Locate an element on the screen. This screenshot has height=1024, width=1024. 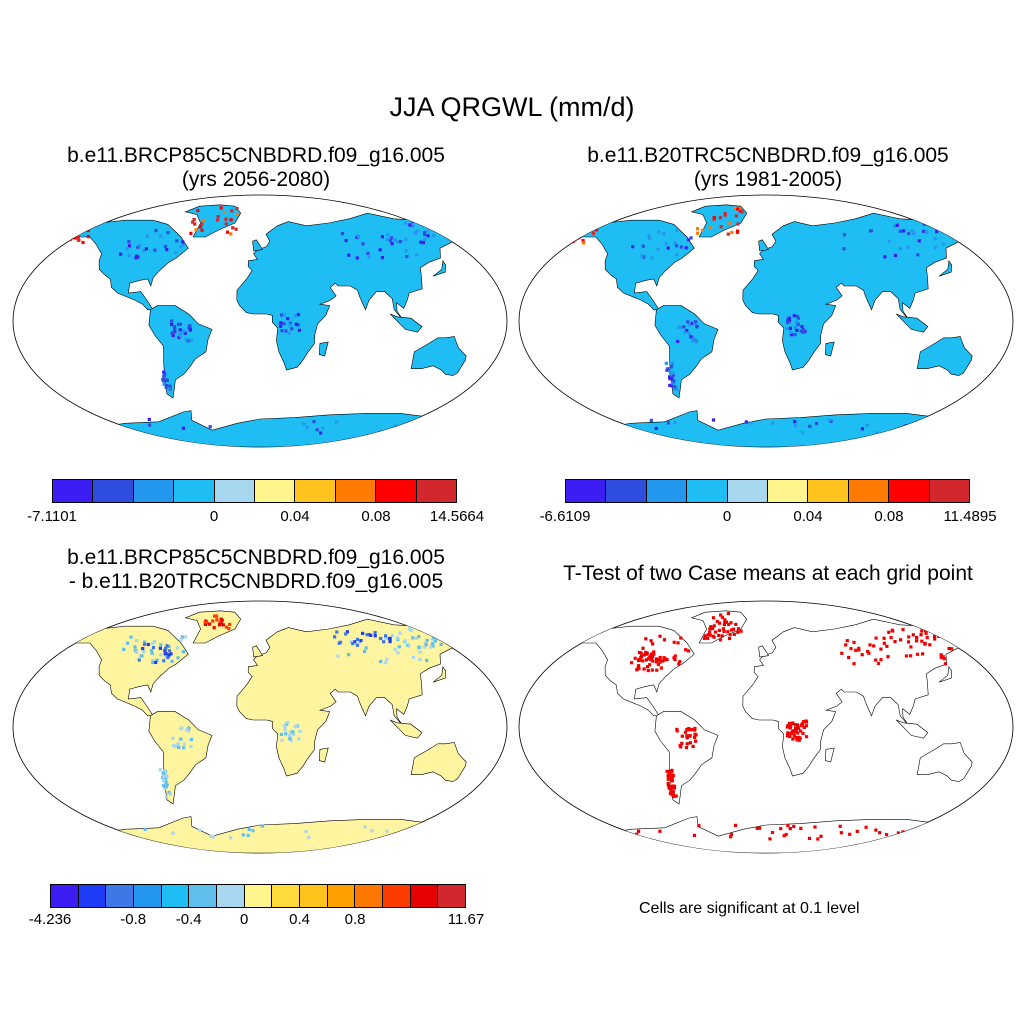
significance-note: Cells are significant at 0.1 level is located at coordinates (749, 908).